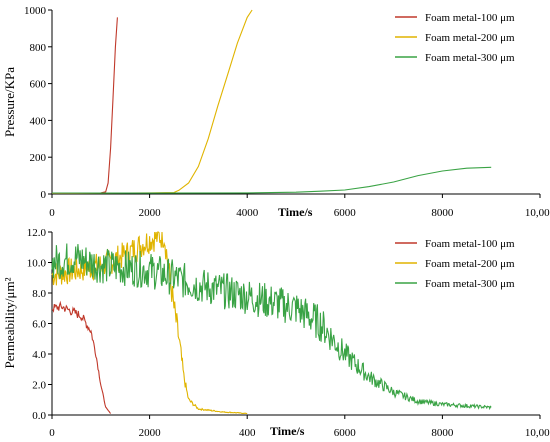 This screenshot has width=550, height=442. Describe the element at coordinates (247, 213) in the screenshot. I see `x-tick-label: 4000` at that location.